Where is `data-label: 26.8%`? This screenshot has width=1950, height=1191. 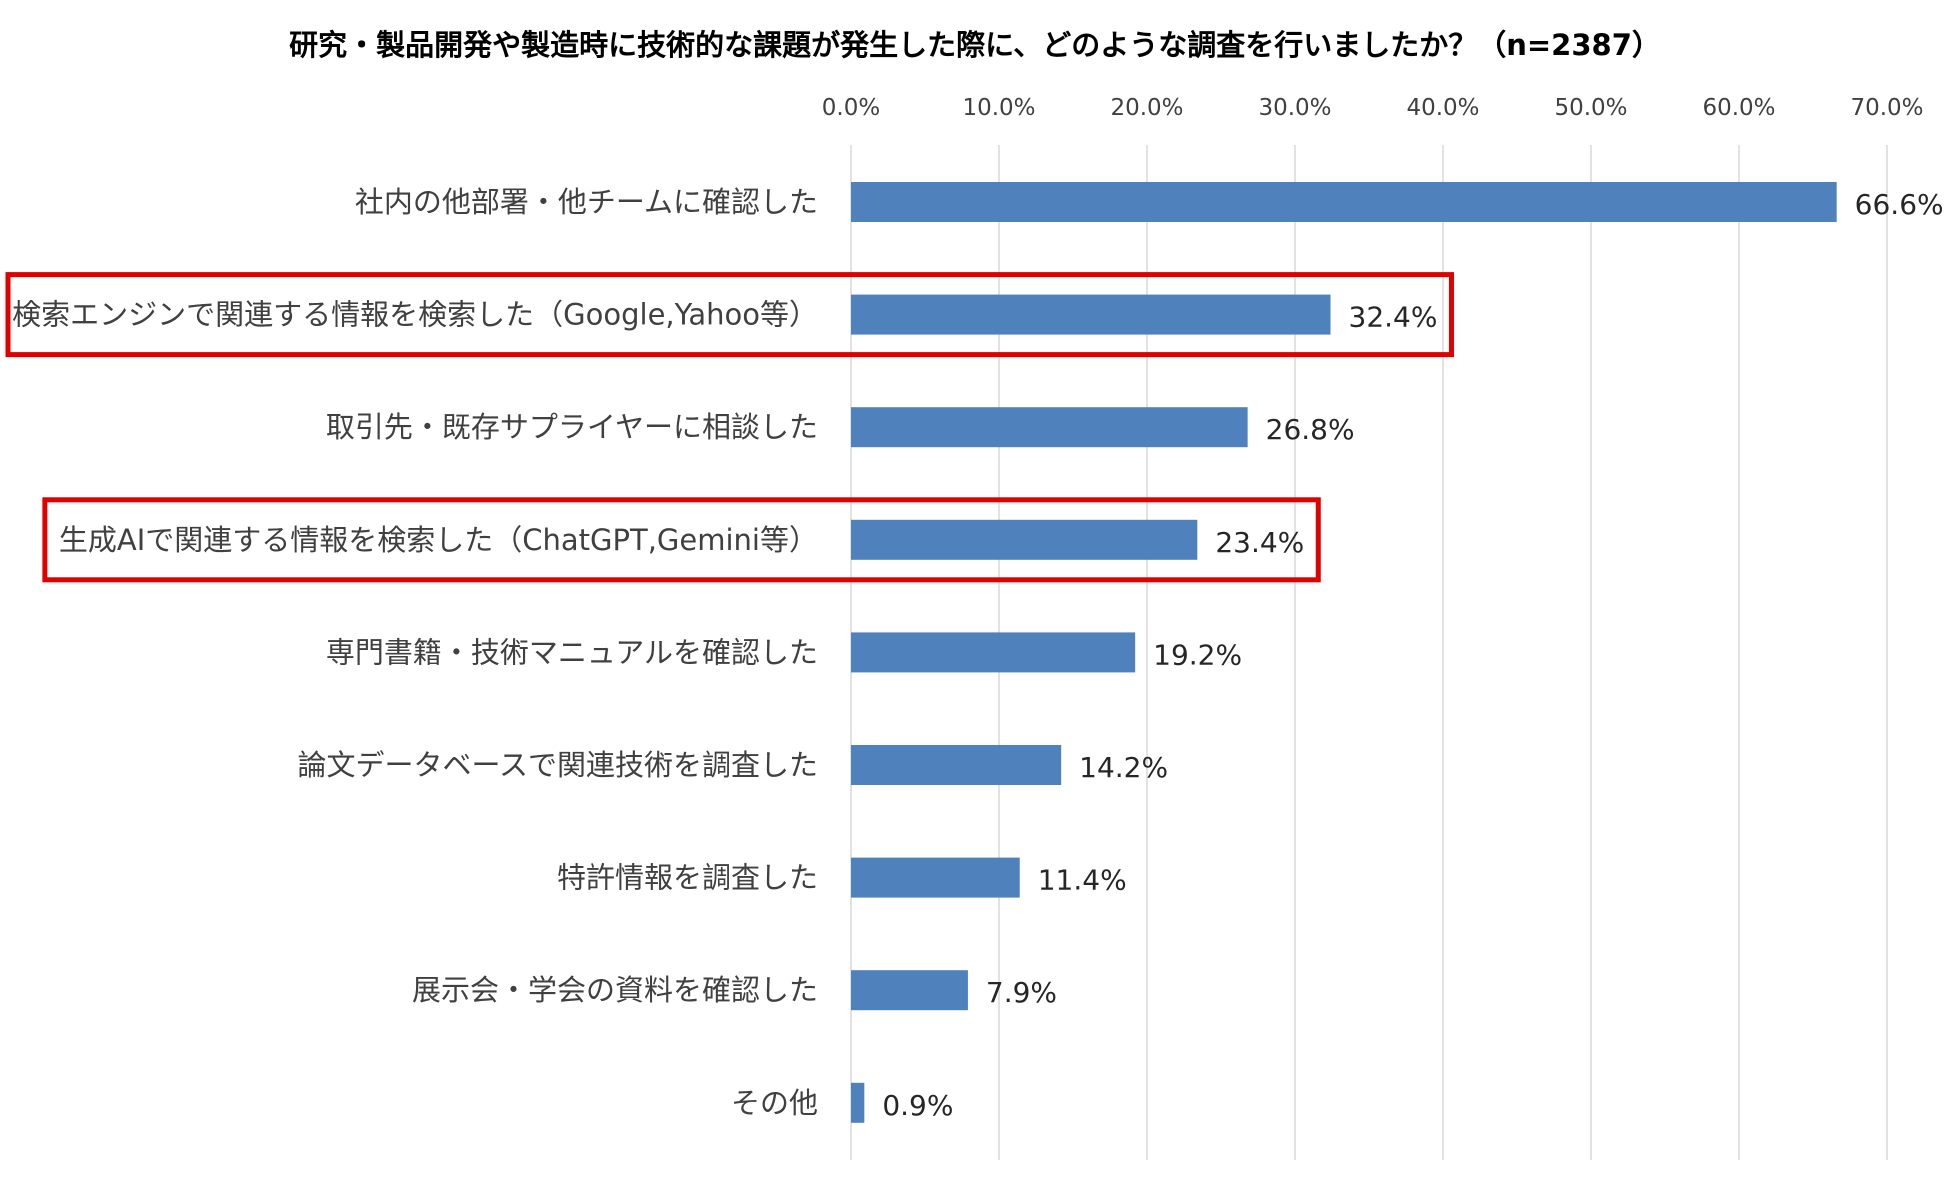 data-label: 26.8% is located at coordinates (1310, 429).